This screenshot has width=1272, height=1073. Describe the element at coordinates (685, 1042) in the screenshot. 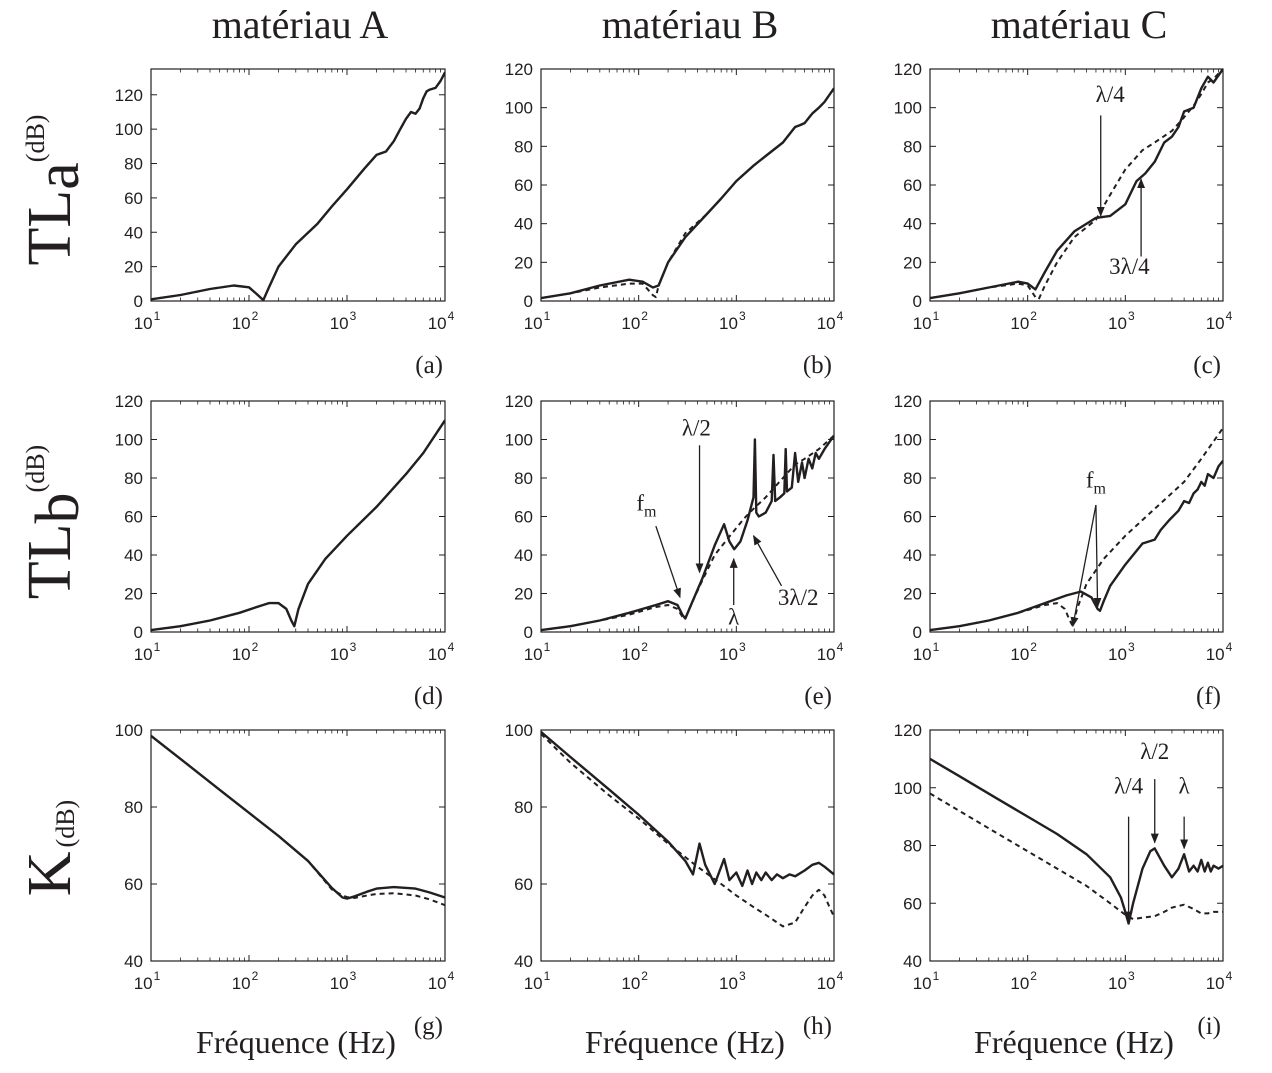

I see `xlabel-b: Fréquence (Hz)` at that location.